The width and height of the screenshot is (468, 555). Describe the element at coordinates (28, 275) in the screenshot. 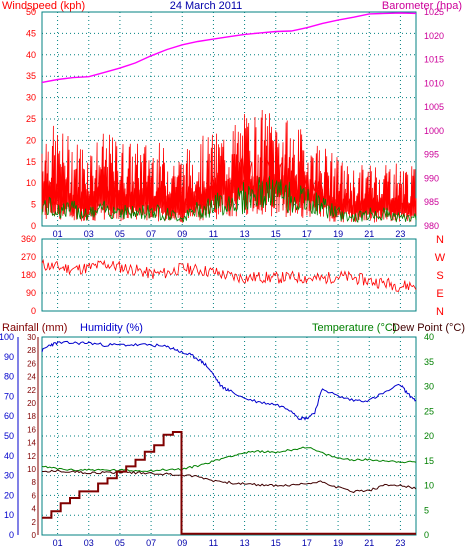

I see `direction-tick-label: 180` at that location.